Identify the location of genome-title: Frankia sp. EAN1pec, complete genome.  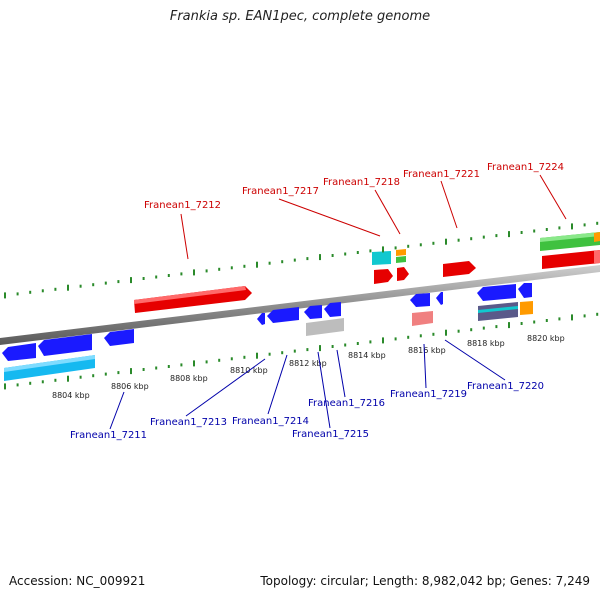
(300, 16).